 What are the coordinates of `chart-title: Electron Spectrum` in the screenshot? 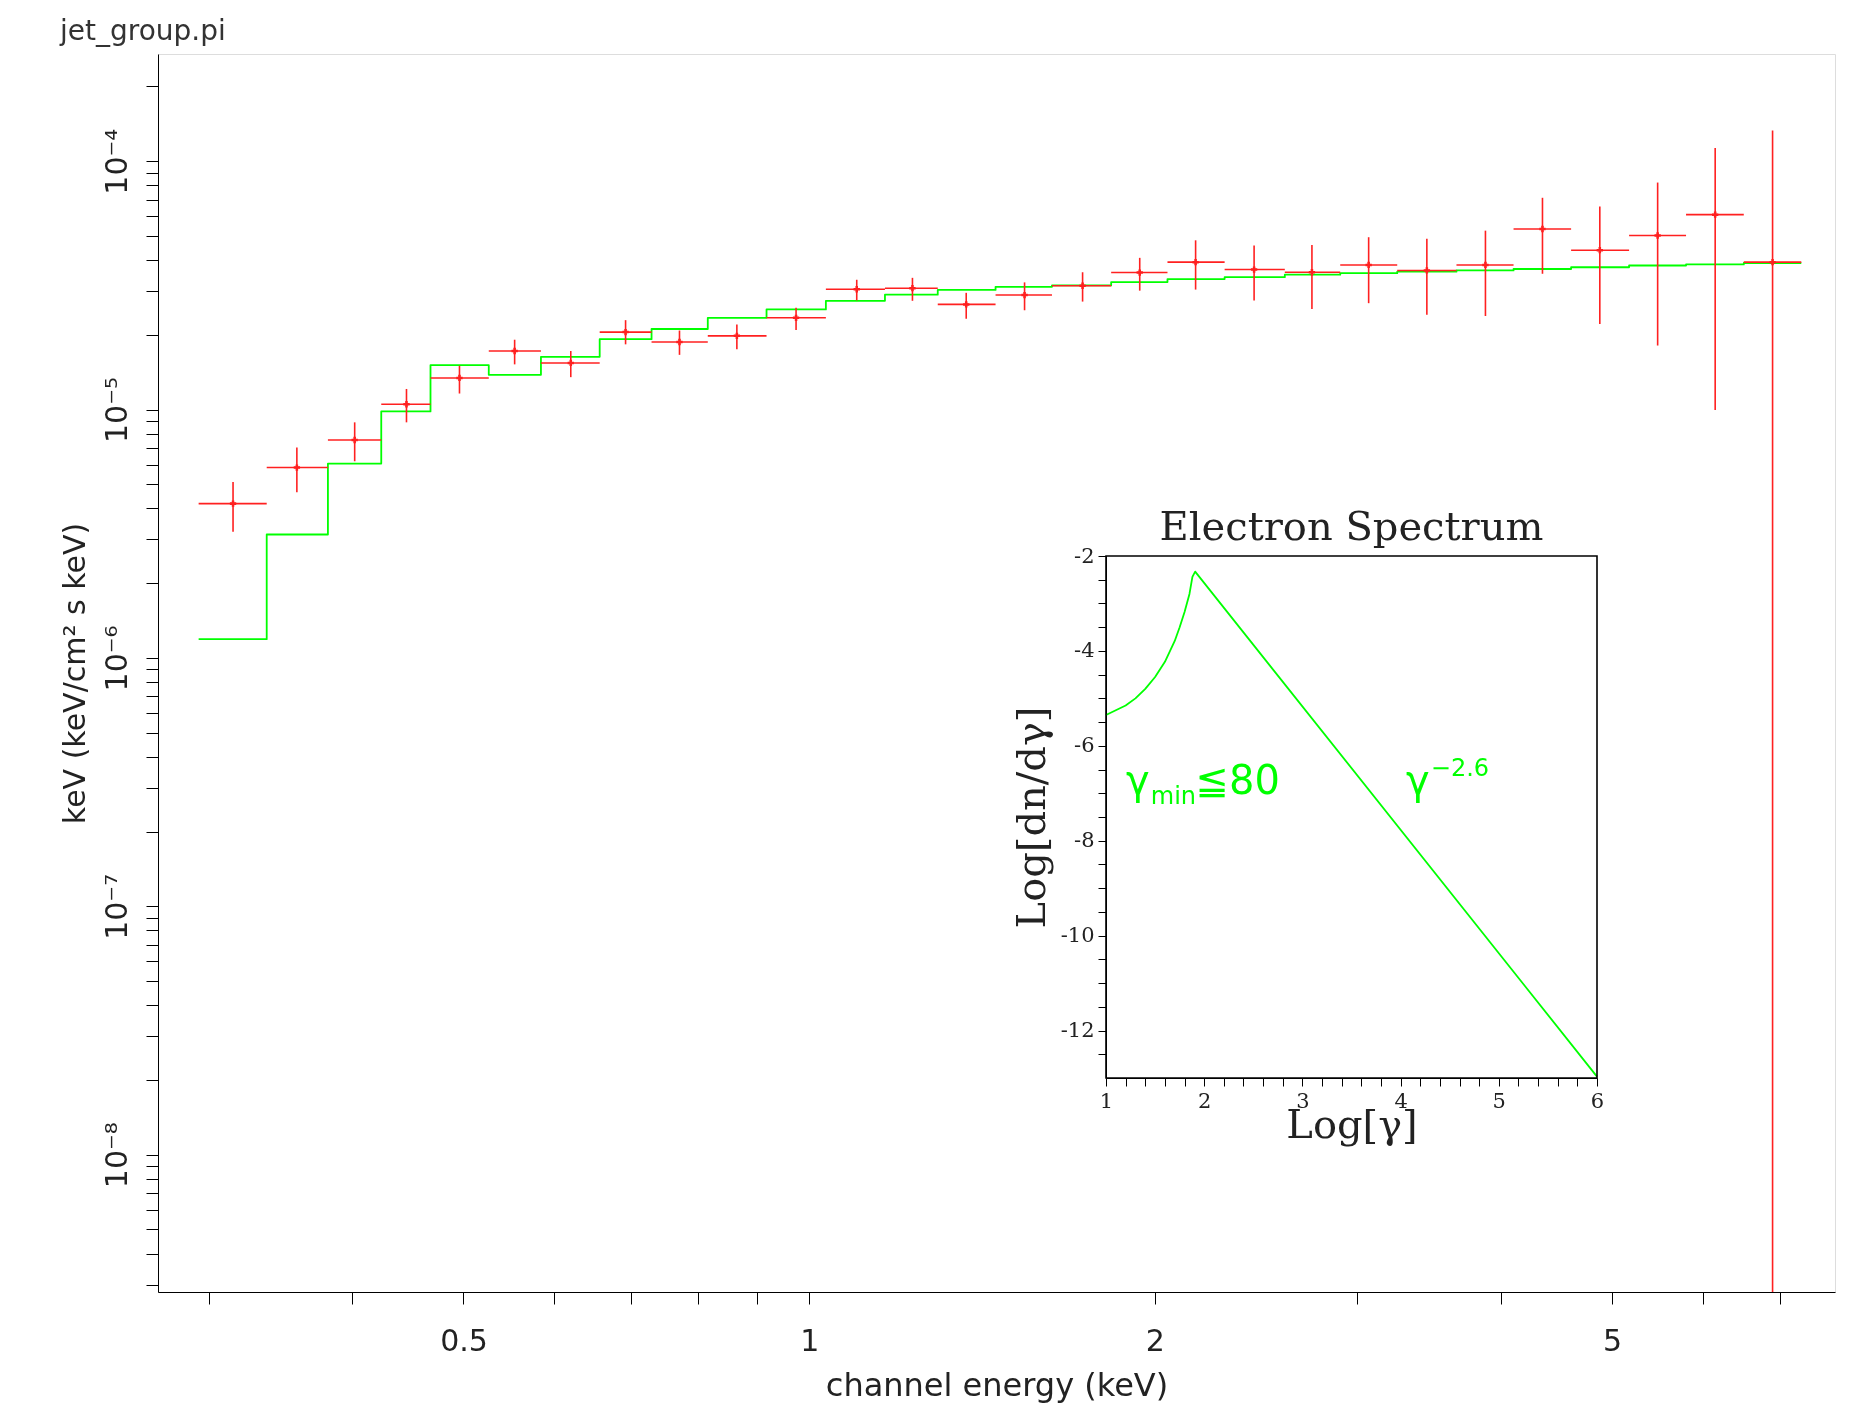 It's located at (1351, 526).